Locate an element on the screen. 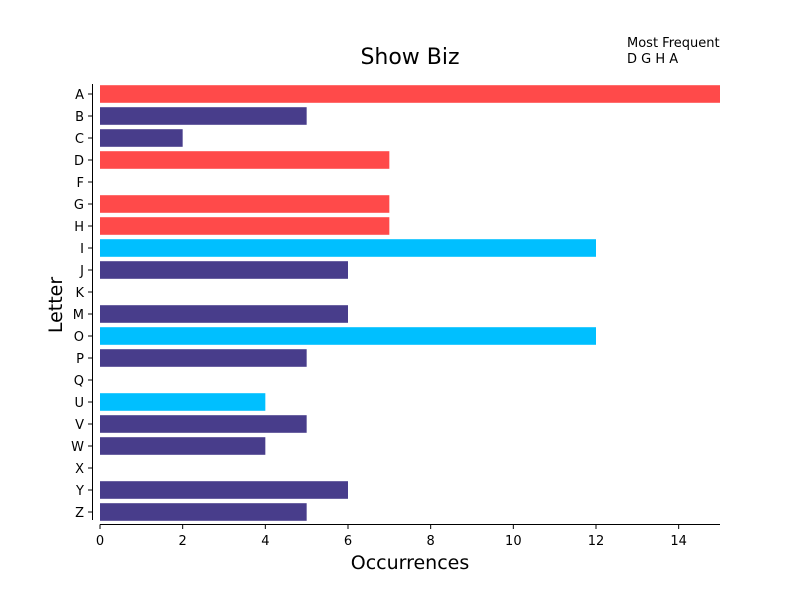 This screenshot has height=600, width=800. bar-z is located at coordinates (203, 512).